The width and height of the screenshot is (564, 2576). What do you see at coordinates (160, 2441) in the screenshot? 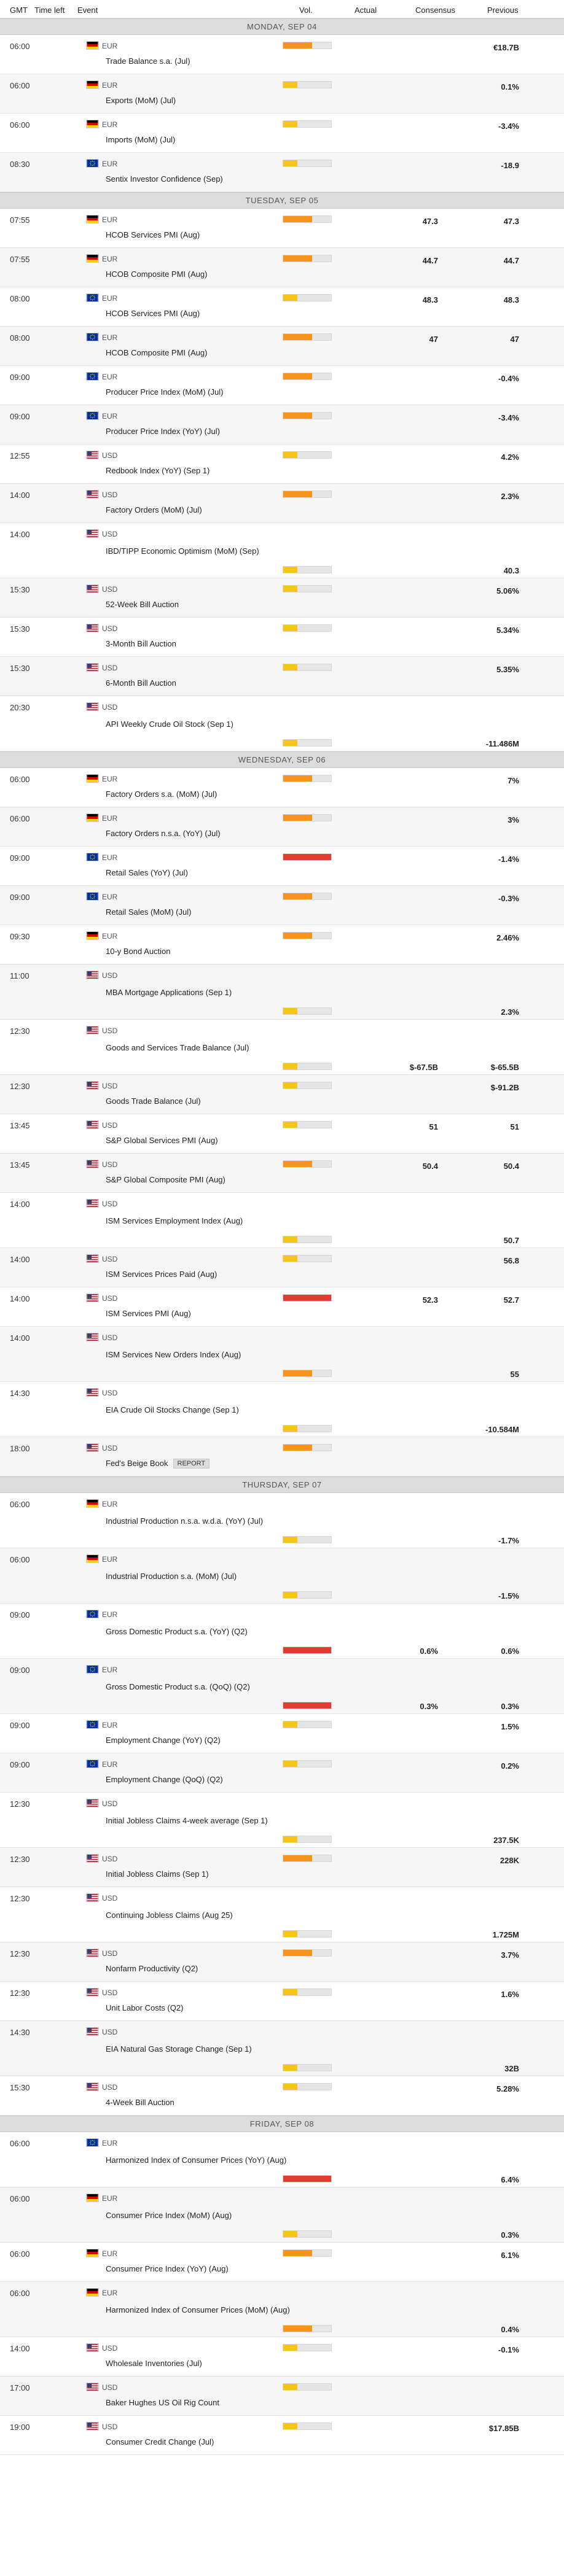
I see `event-name: Consumer Credit Change (Jul)` at bounding box center [160, 2441].